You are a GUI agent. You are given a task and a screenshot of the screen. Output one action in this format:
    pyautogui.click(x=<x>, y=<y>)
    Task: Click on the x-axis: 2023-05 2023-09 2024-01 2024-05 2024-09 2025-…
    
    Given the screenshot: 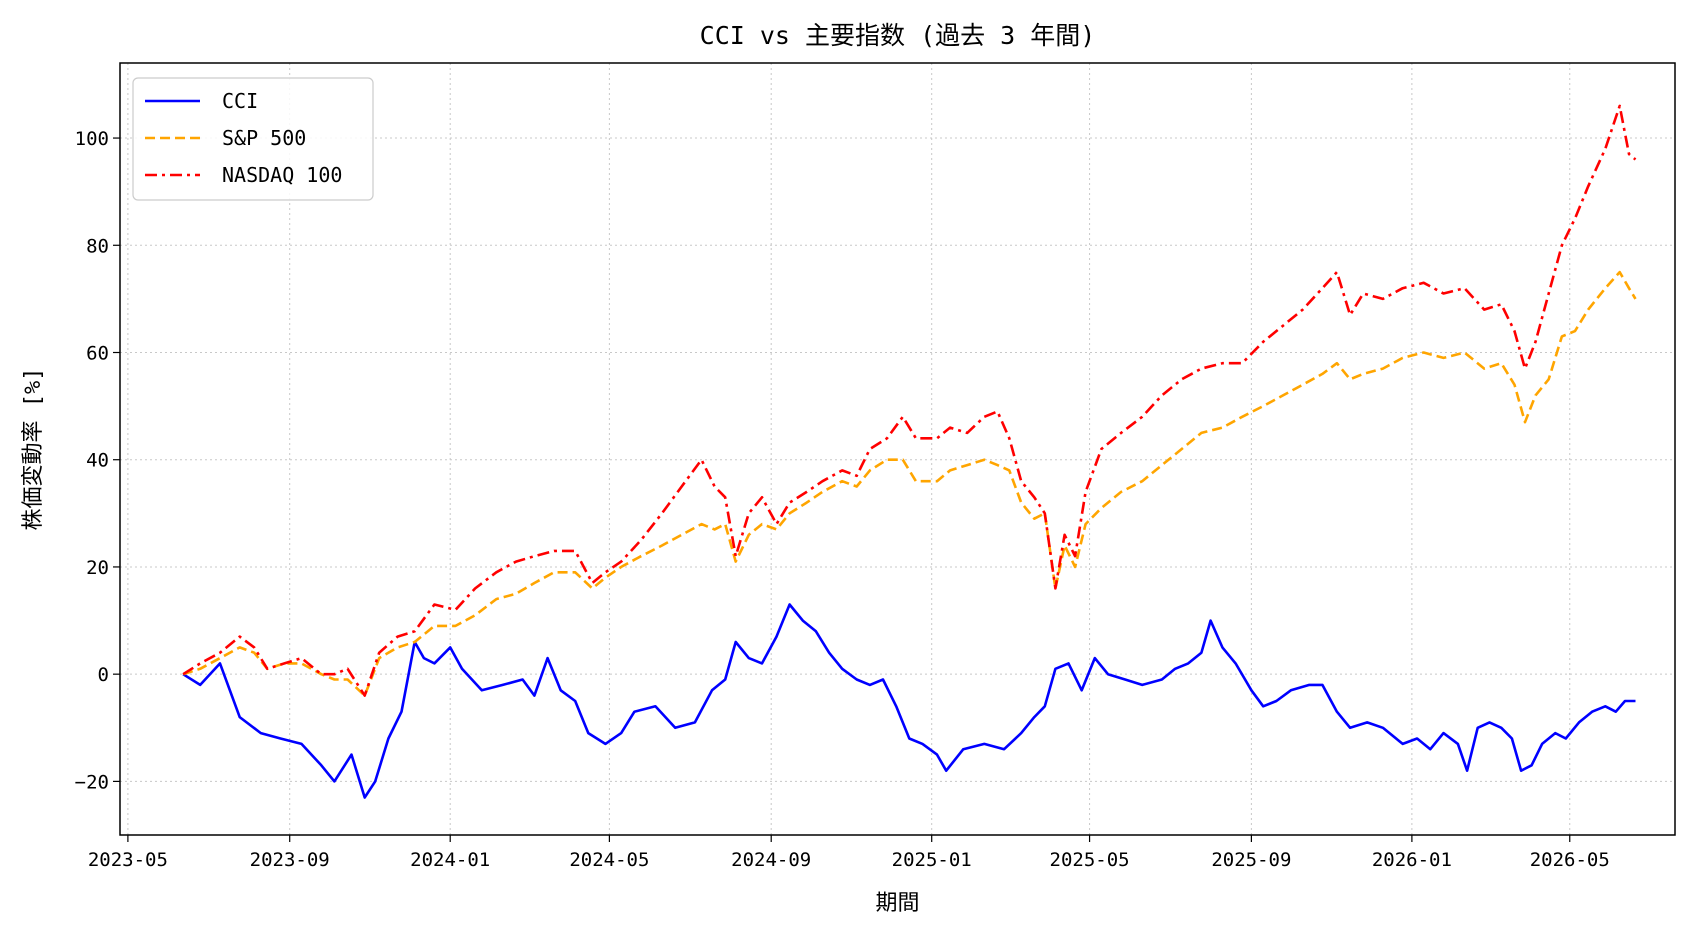 What is the action you would take?
    pyautogui.click(x=849, y=853)
    